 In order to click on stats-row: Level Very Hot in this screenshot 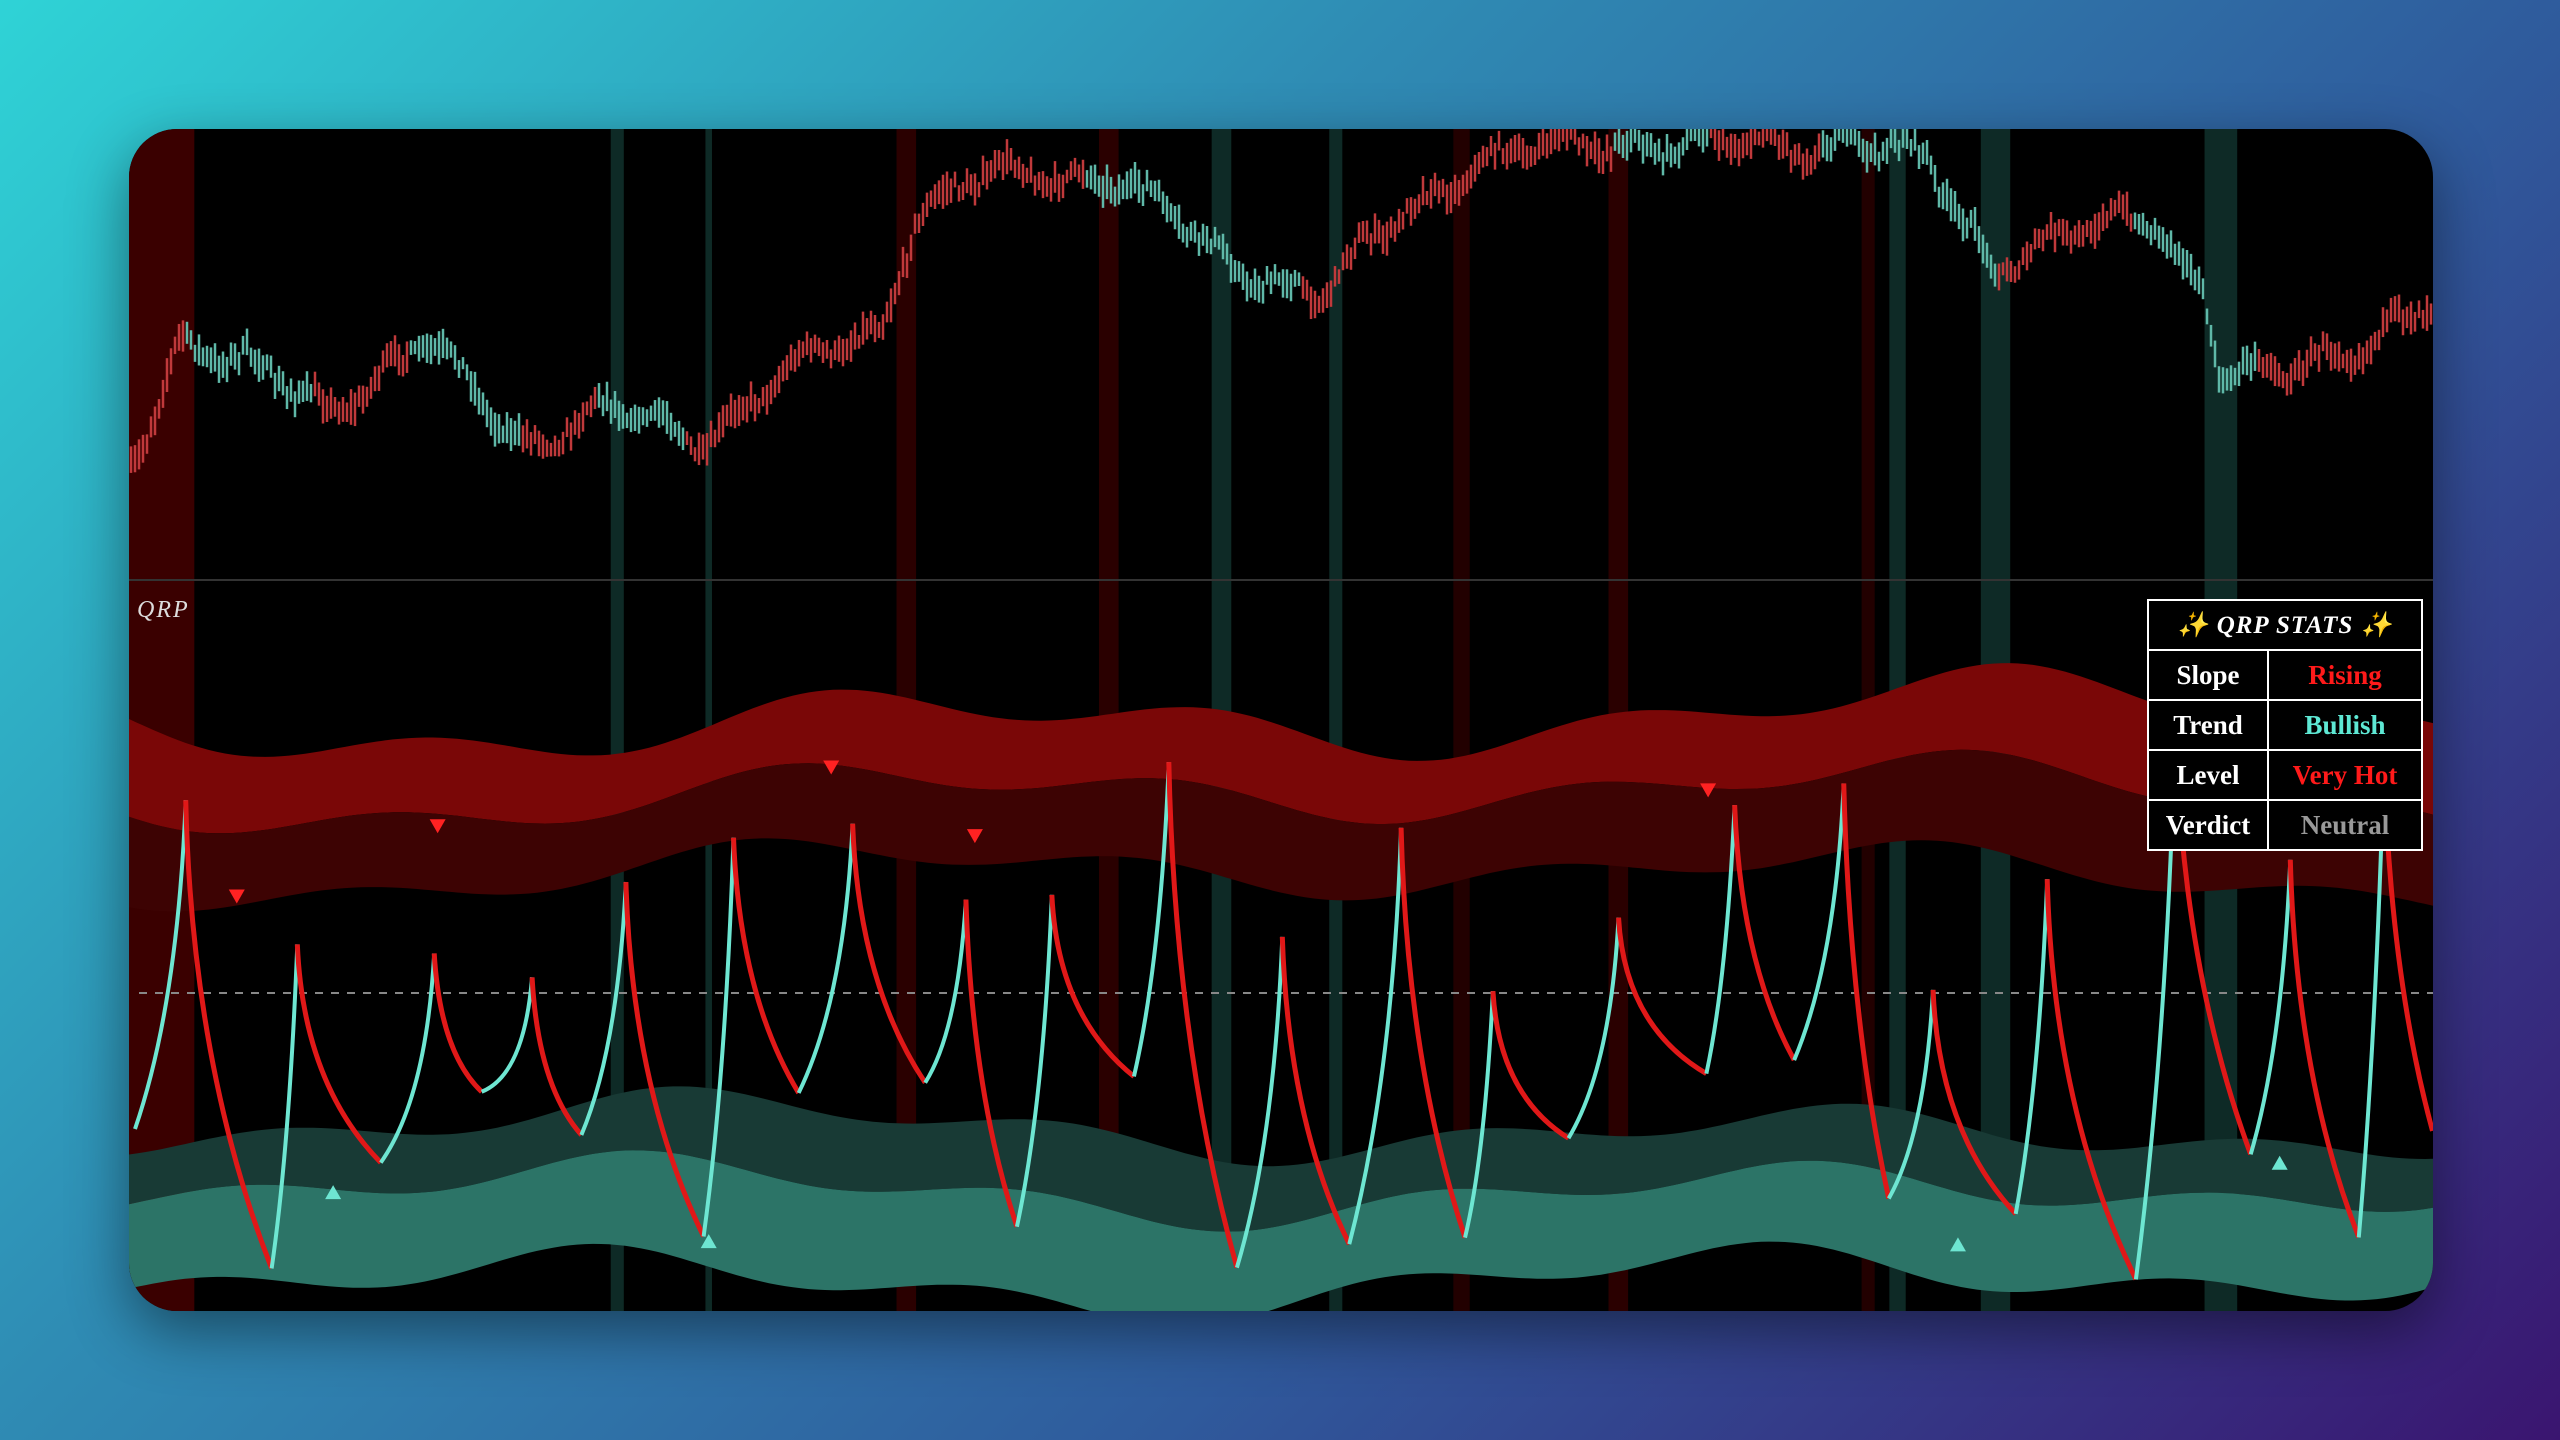, I will do `click(2285, 775)`.